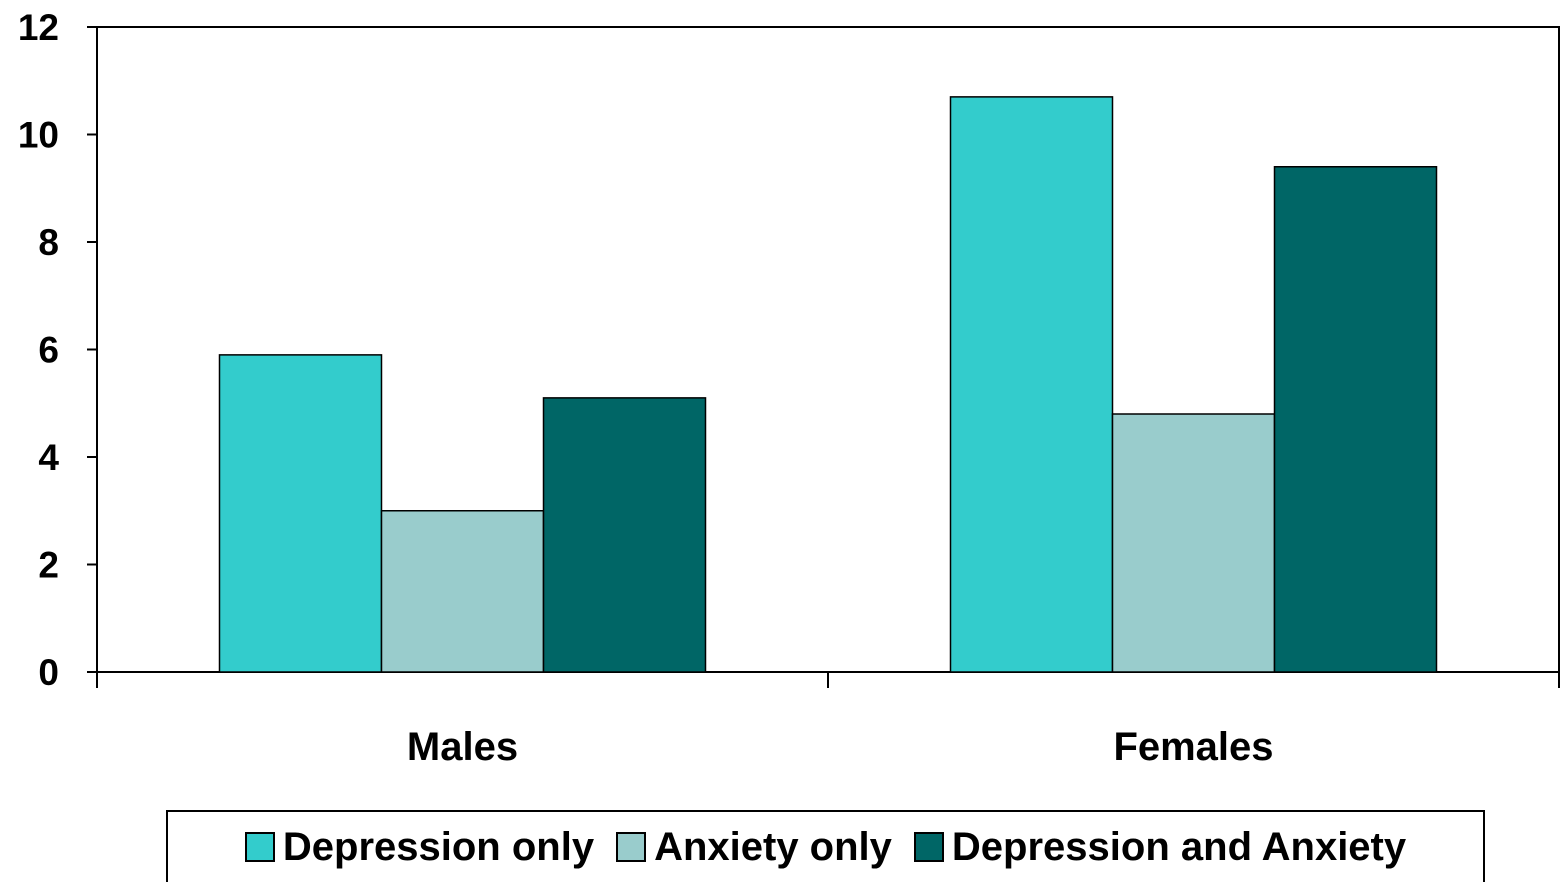 Image resolution: width=1561 pixels, height=882 pixels. Describe the element at coordinates (438, 846) in the screenshot. I see `legend-label-depression-only: Depression only` at that location.